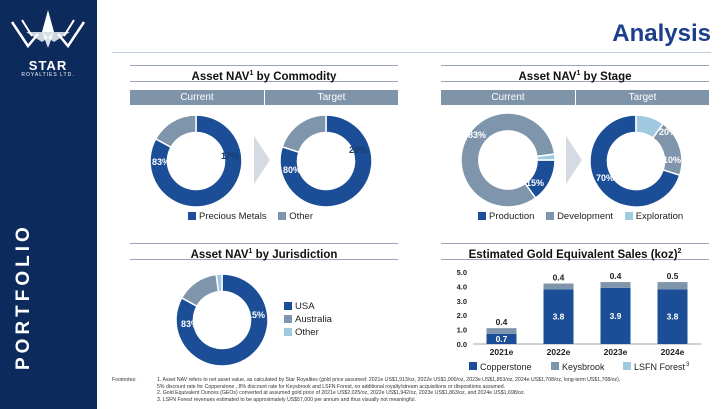  What do you see at coordinates (264, 252) in the screenshot?
I see `jurisdiction-card-title: Asset NAV1 by Jurisdiction` at bounding box center [264, 252].